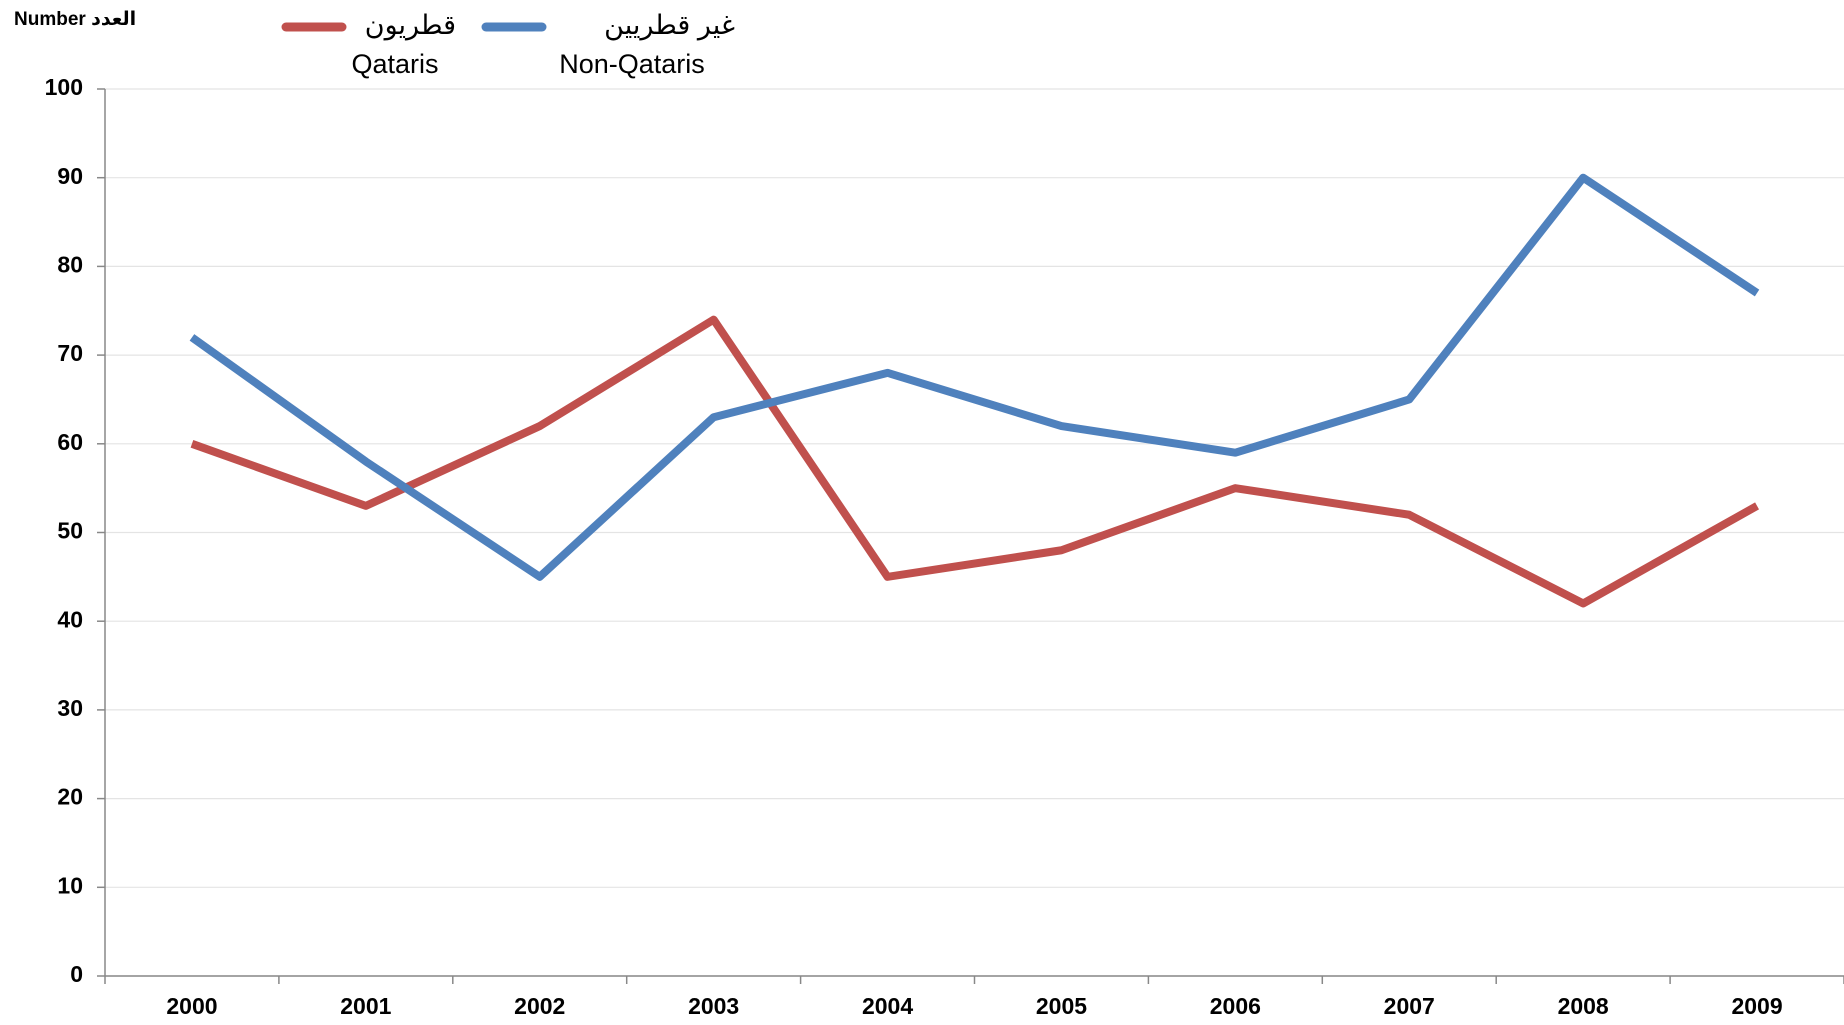 This screenshot has width=1844, height=1025. Describe the element at coordinates (365, 1006) in the screenshot. I see `x-tick-label: 2001` at that location.